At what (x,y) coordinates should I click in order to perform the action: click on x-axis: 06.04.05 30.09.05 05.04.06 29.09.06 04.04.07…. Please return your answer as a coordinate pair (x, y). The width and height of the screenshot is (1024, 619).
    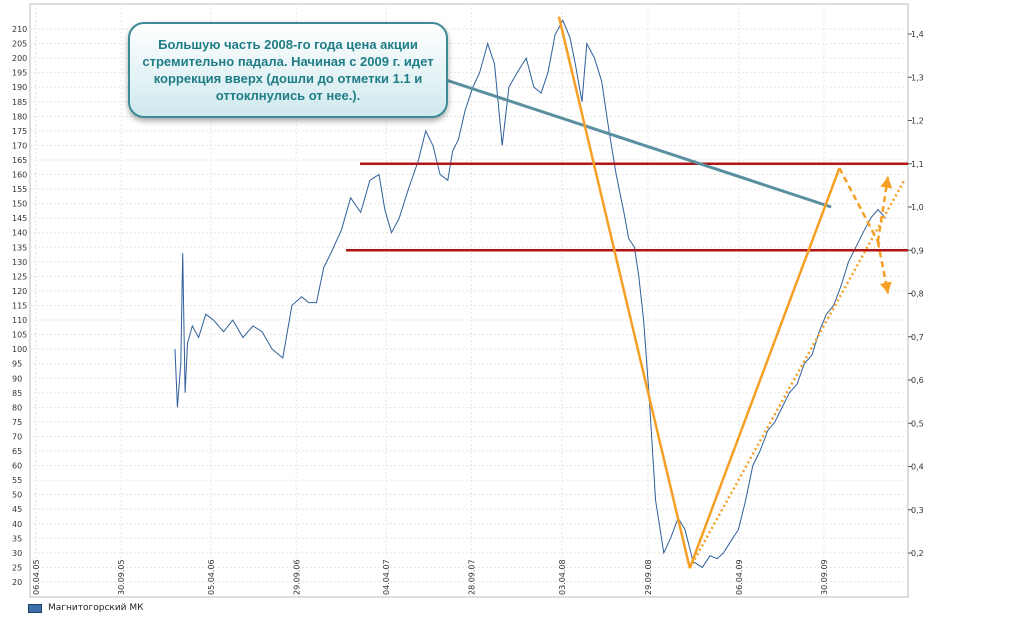
    Looking at the image, I should click on (430, 577).